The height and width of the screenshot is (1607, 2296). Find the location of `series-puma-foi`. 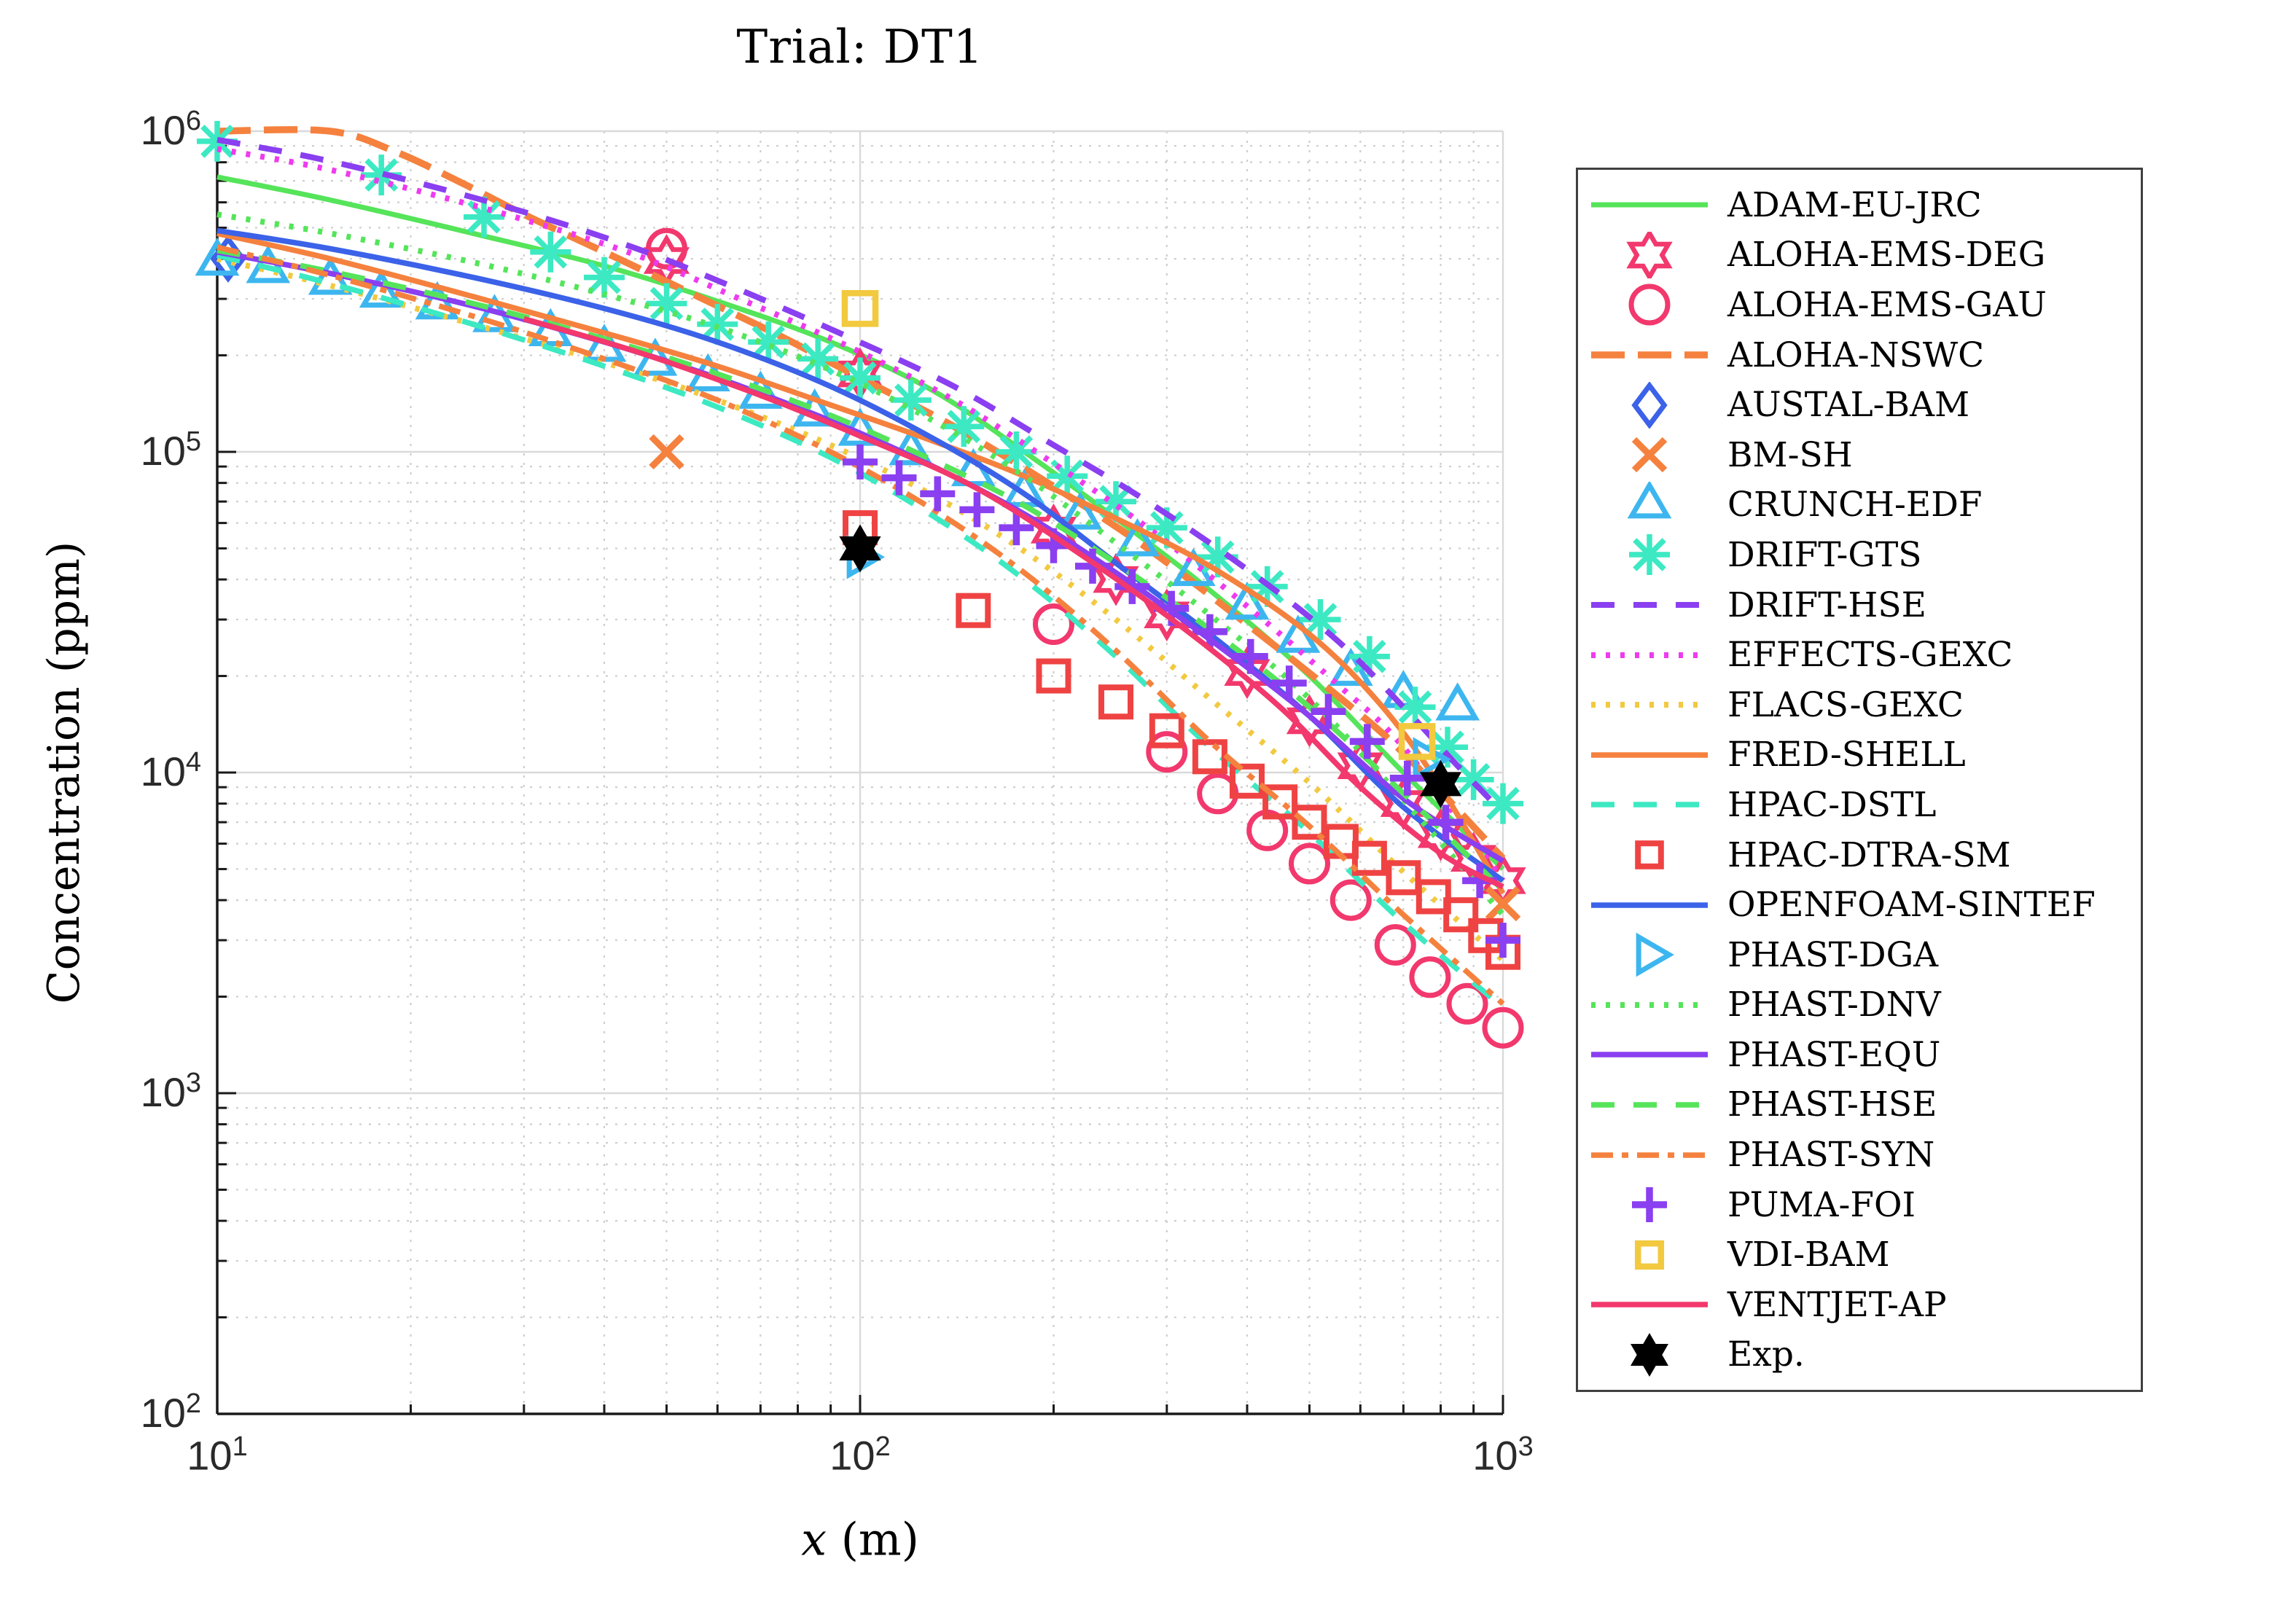

series-puma-foi is located at coordinates (1182, 701).